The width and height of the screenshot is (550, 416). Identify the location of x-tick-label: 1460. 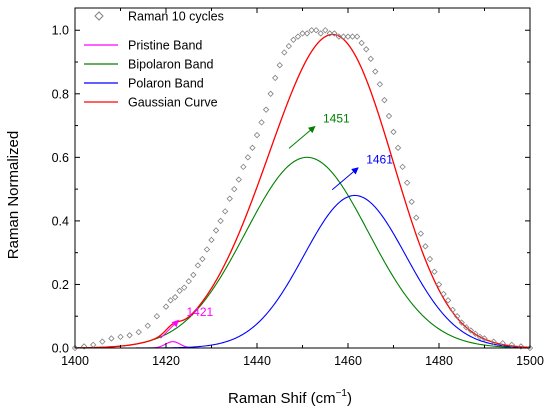
(348, 361).